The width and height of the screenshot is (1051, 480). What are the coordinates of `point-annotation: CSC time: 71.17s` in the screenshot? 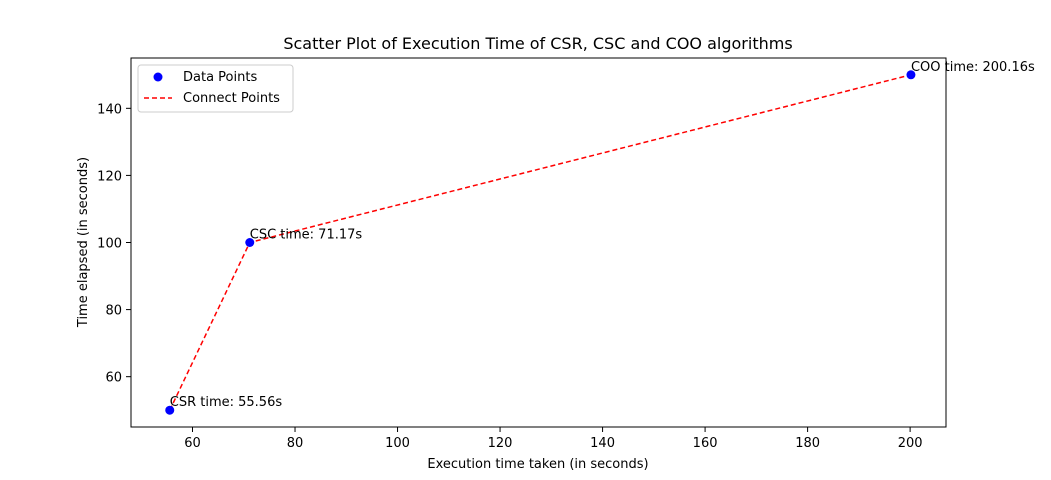 It's located at (306, 235).